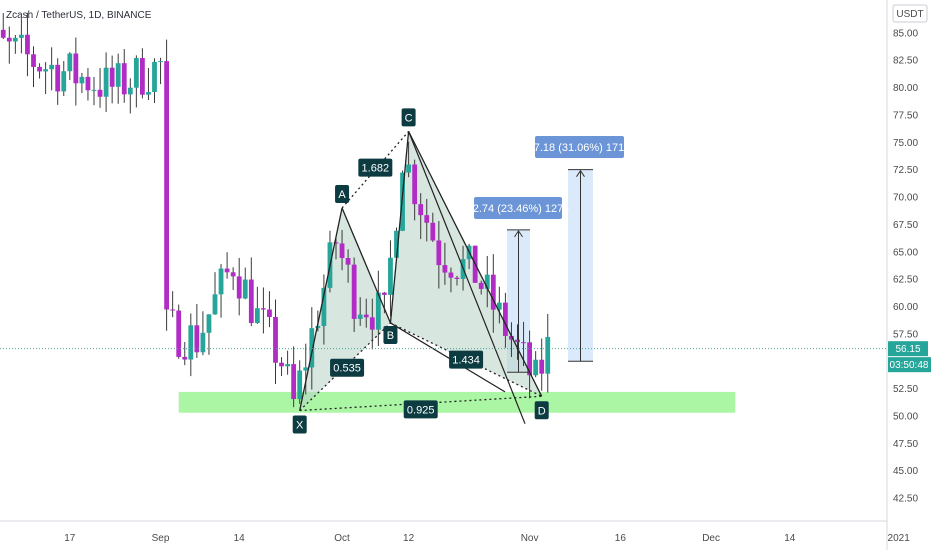  What do you see at coordinates (390, 334) in the screenshot?
I see `point-label-b: B` at bounding box center [390, 334].